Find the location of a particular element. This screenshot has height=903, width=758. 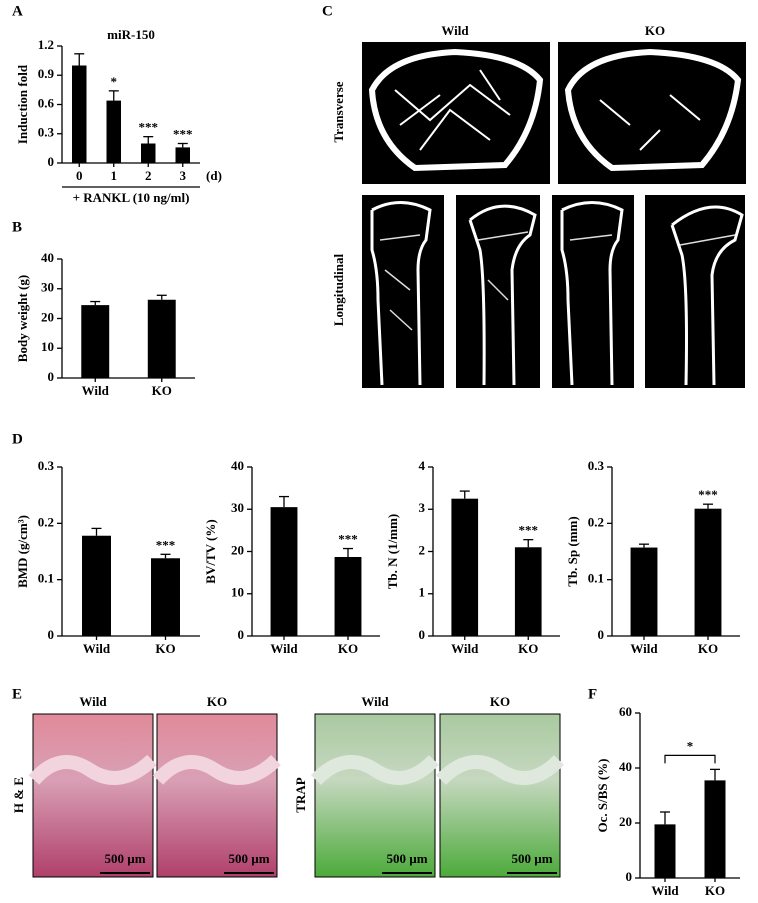

row-label: Transverse is located at coordinates (338, 111).